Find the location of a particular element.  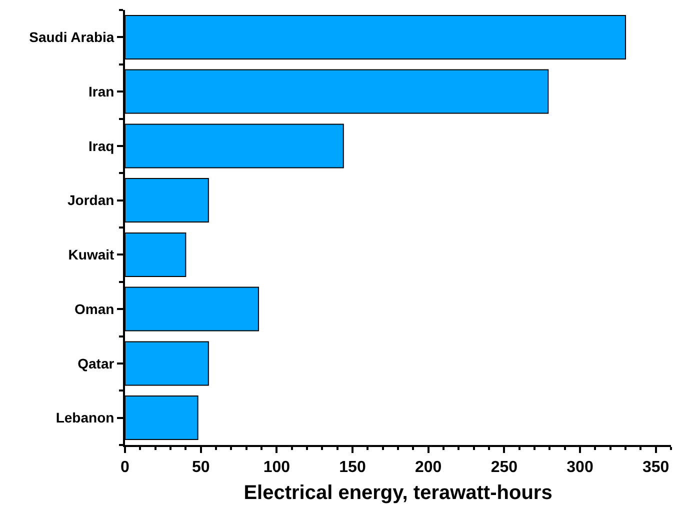

x-tick-label: 100 is located at coordinates (276, 467).